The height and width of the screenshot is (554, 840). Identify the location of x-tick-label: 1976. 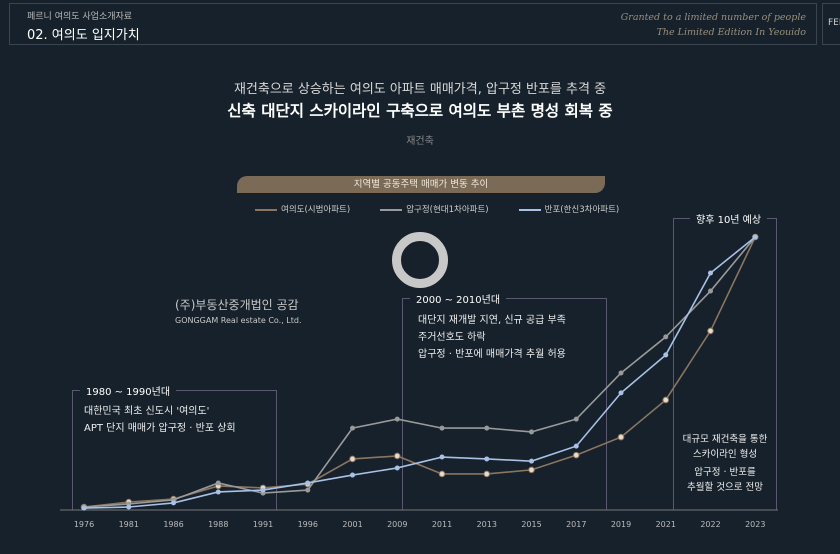
(84, 524).